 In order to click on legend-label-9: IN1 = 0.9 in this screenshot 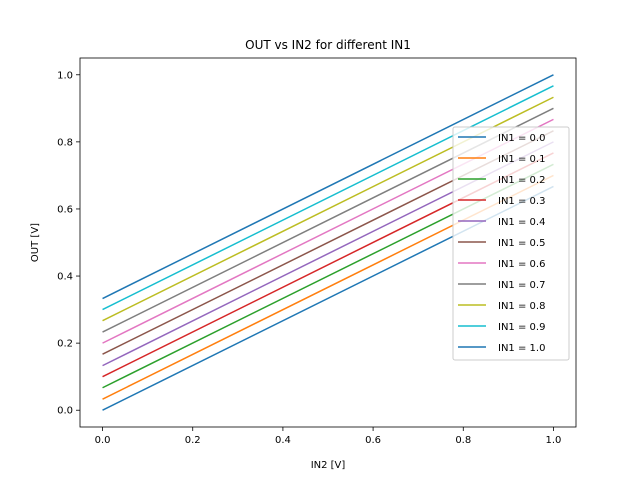, I will do `click(521, 327)`.